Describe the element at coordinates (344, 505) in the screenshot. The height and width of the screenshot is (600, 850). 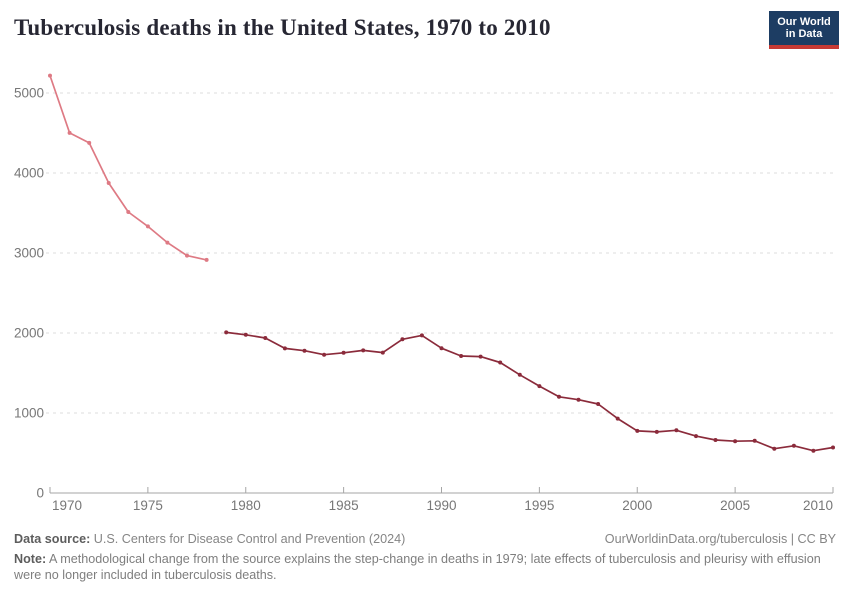
I see `x-tick-label-1985: 1985` at that location.